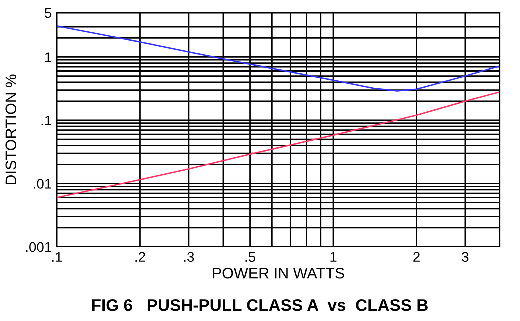  I want to click on y-tick-label: 5, so click(48, 13).